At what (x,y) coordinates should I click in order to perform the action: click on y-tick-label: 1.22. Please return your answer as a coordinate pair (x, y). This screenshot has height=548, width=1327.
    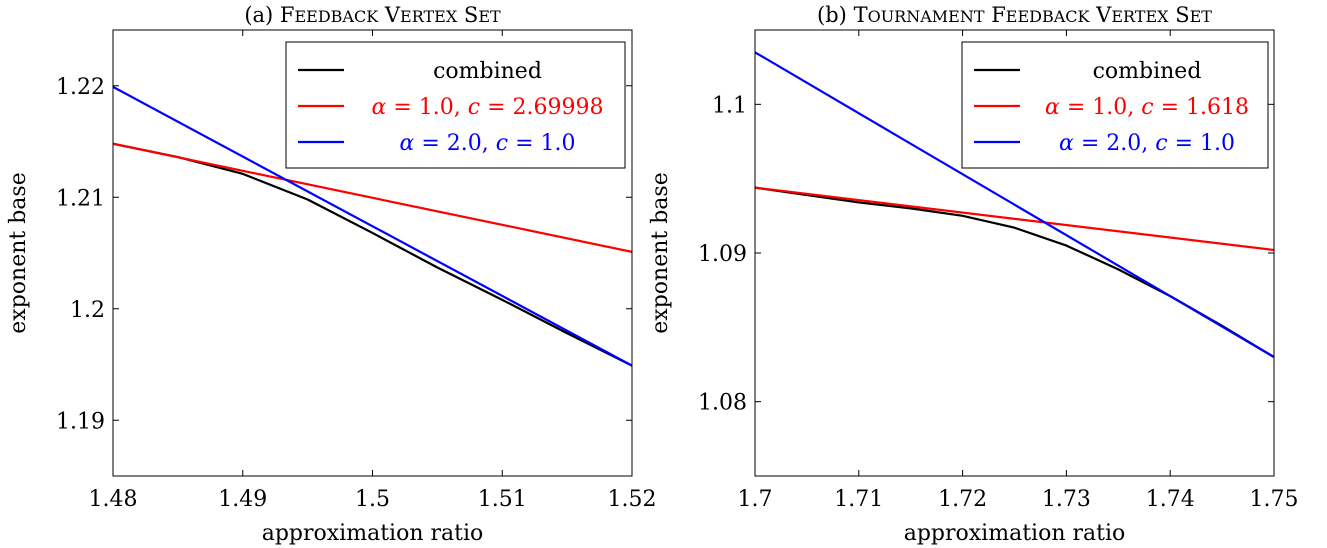
    Looking at the image, I should click on (80, 87).